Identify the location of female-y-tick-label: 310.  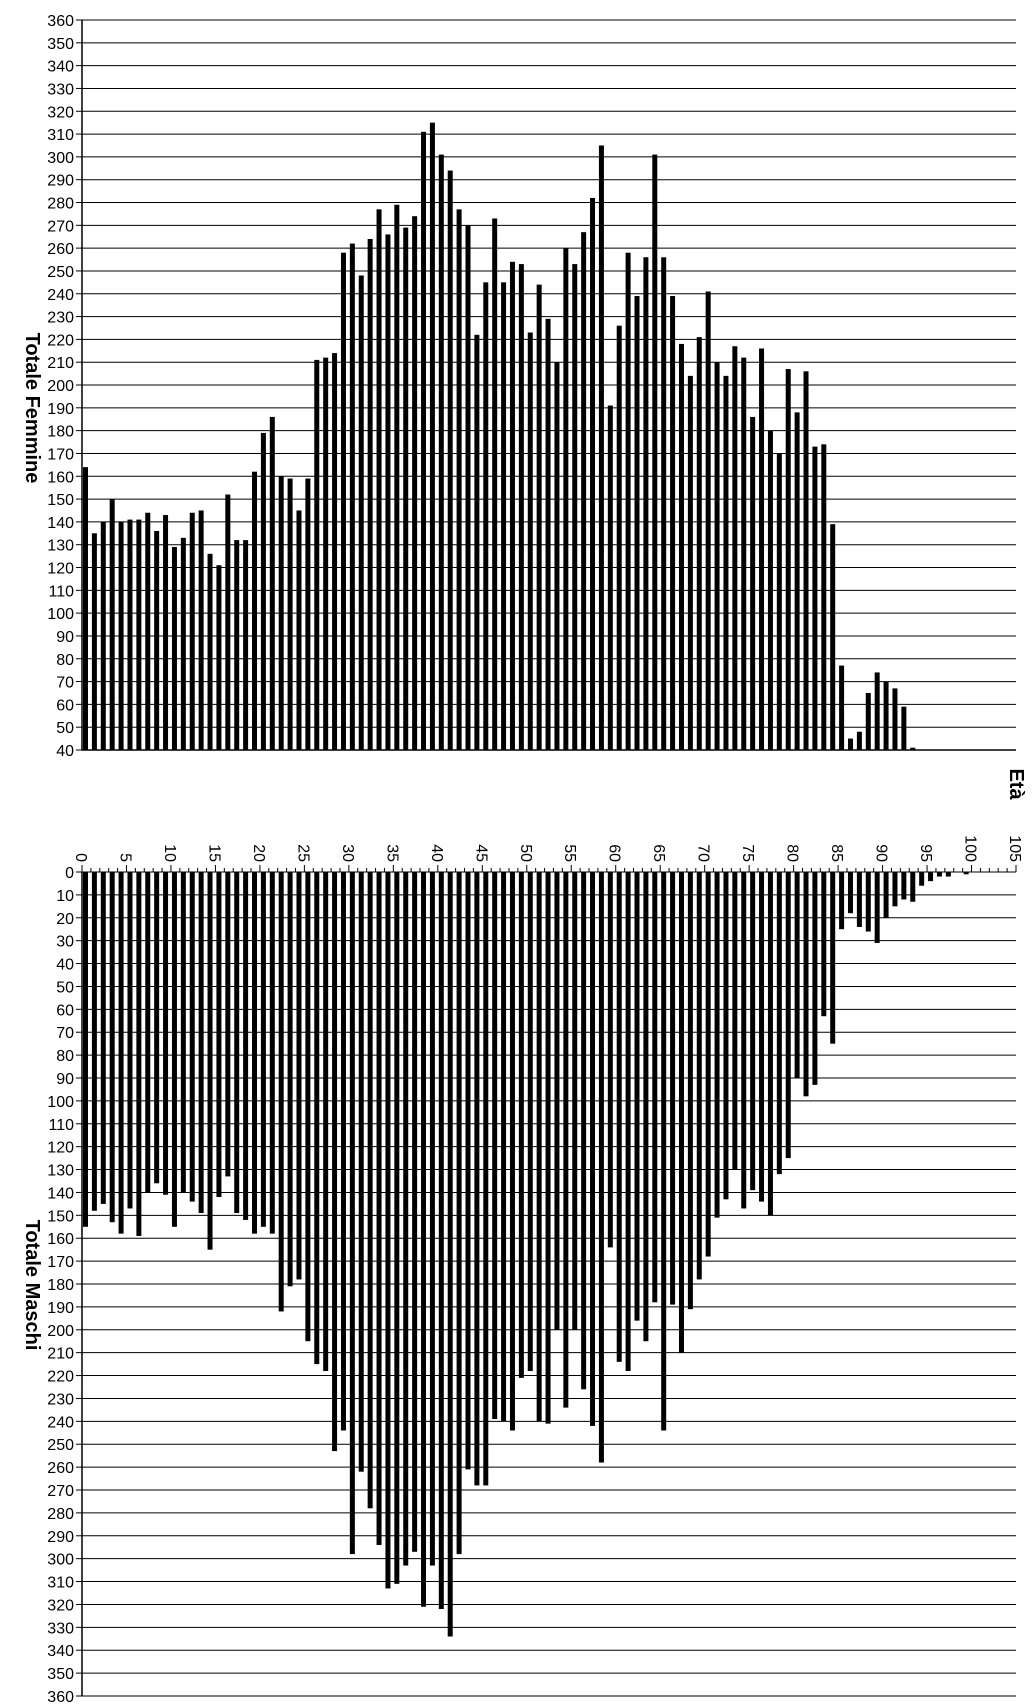
(60, 135).